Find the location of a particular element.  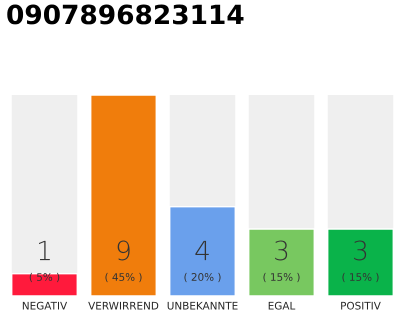

x-tick-label: VERWIRREND is located at coordinates (123, 306).